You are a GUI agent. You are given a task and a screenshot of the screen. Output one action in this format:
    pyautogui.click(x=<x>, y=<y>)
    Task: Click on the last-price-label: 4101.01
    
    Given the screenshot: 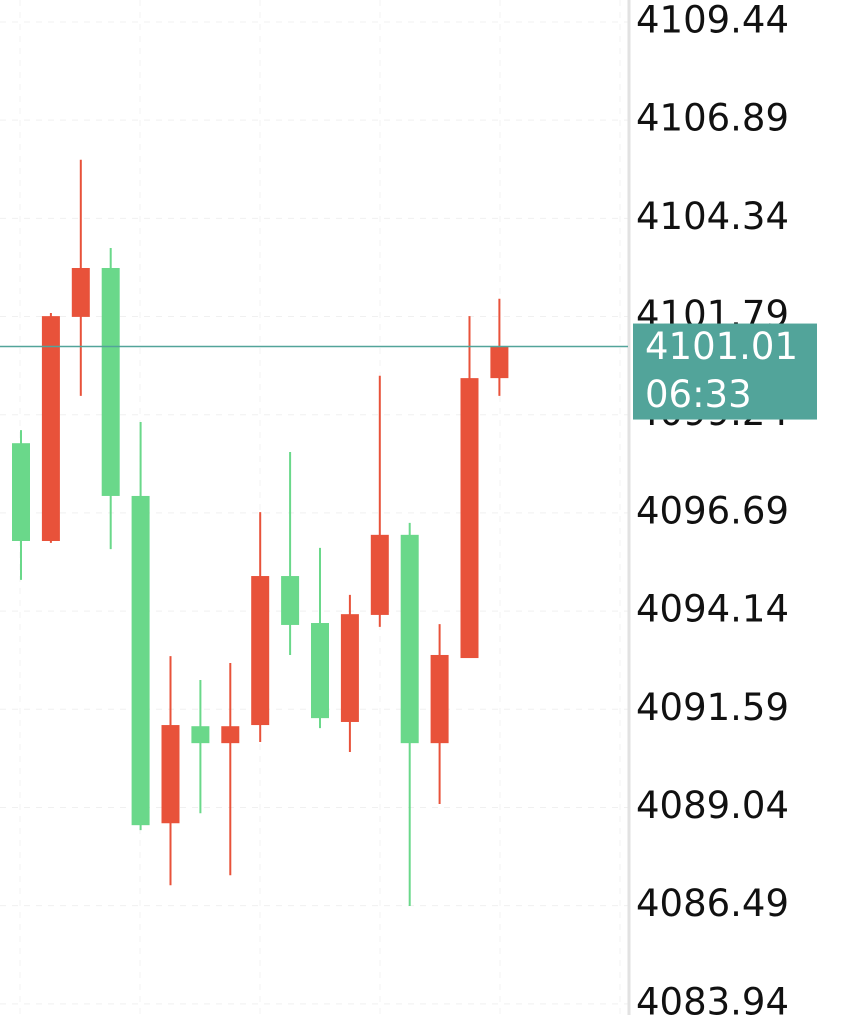 What is the action you would take?
    pyautogui.click(x=721, y=346)
    